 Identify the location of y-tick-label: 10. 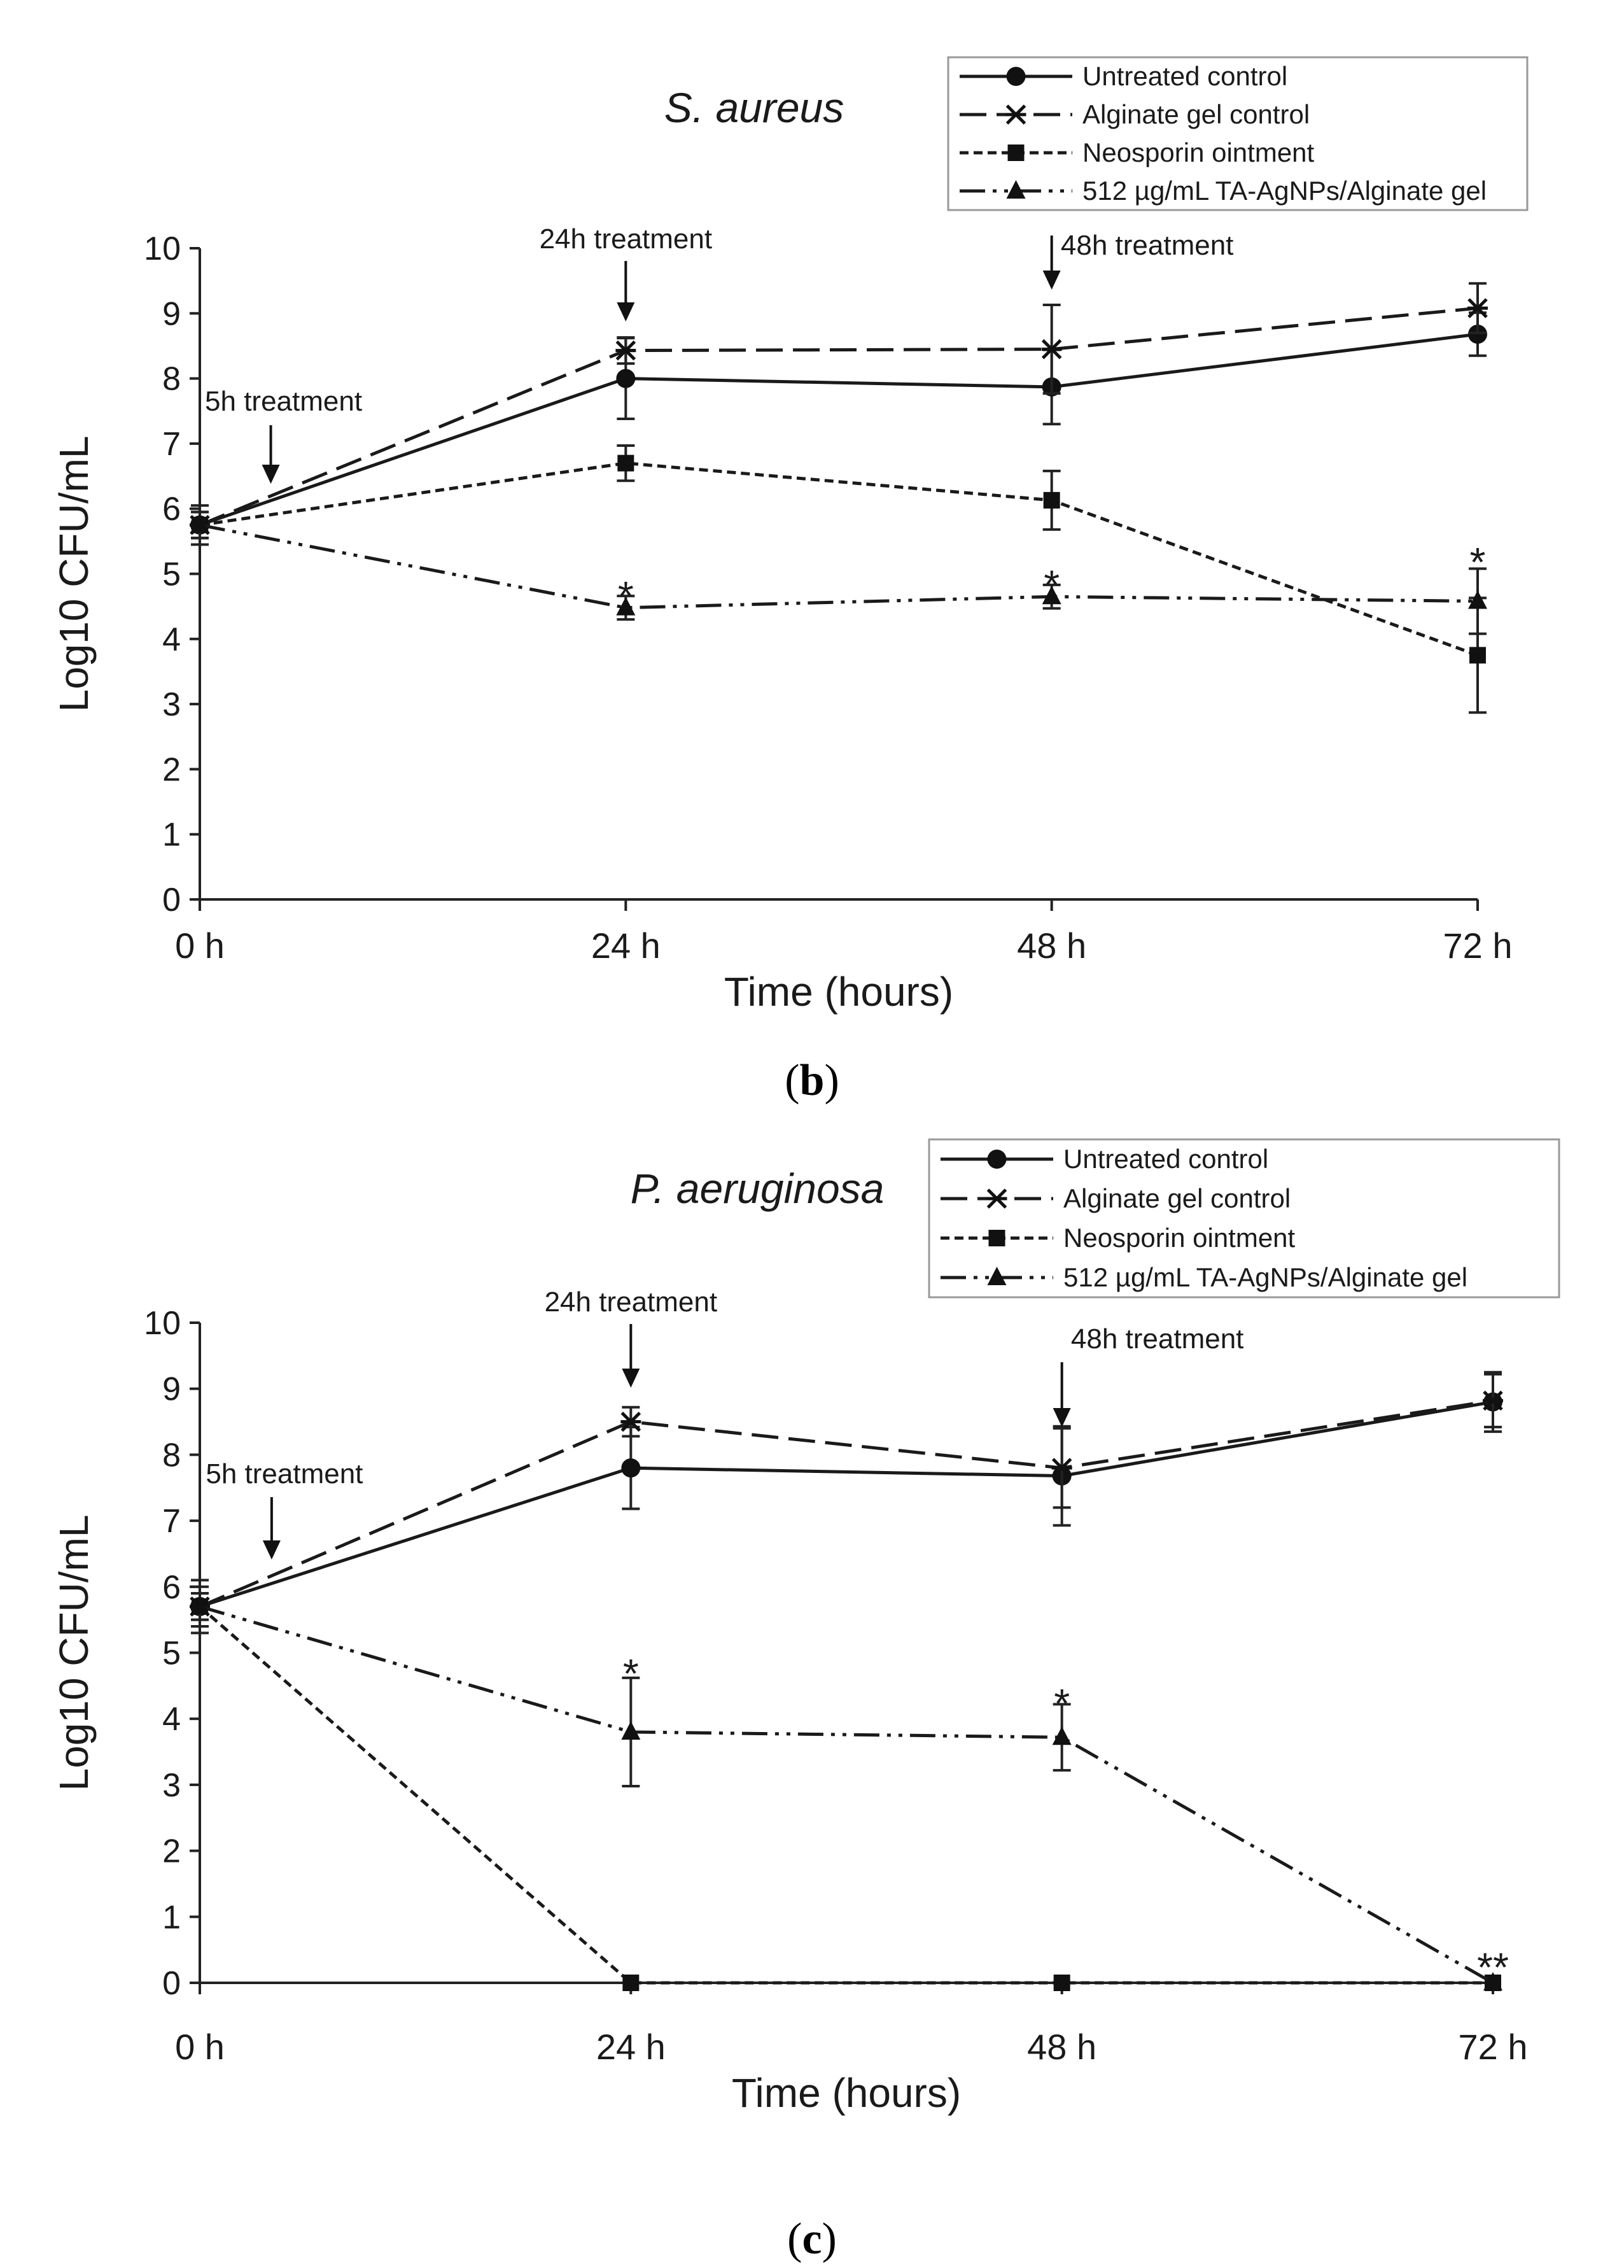
(162, 1323).